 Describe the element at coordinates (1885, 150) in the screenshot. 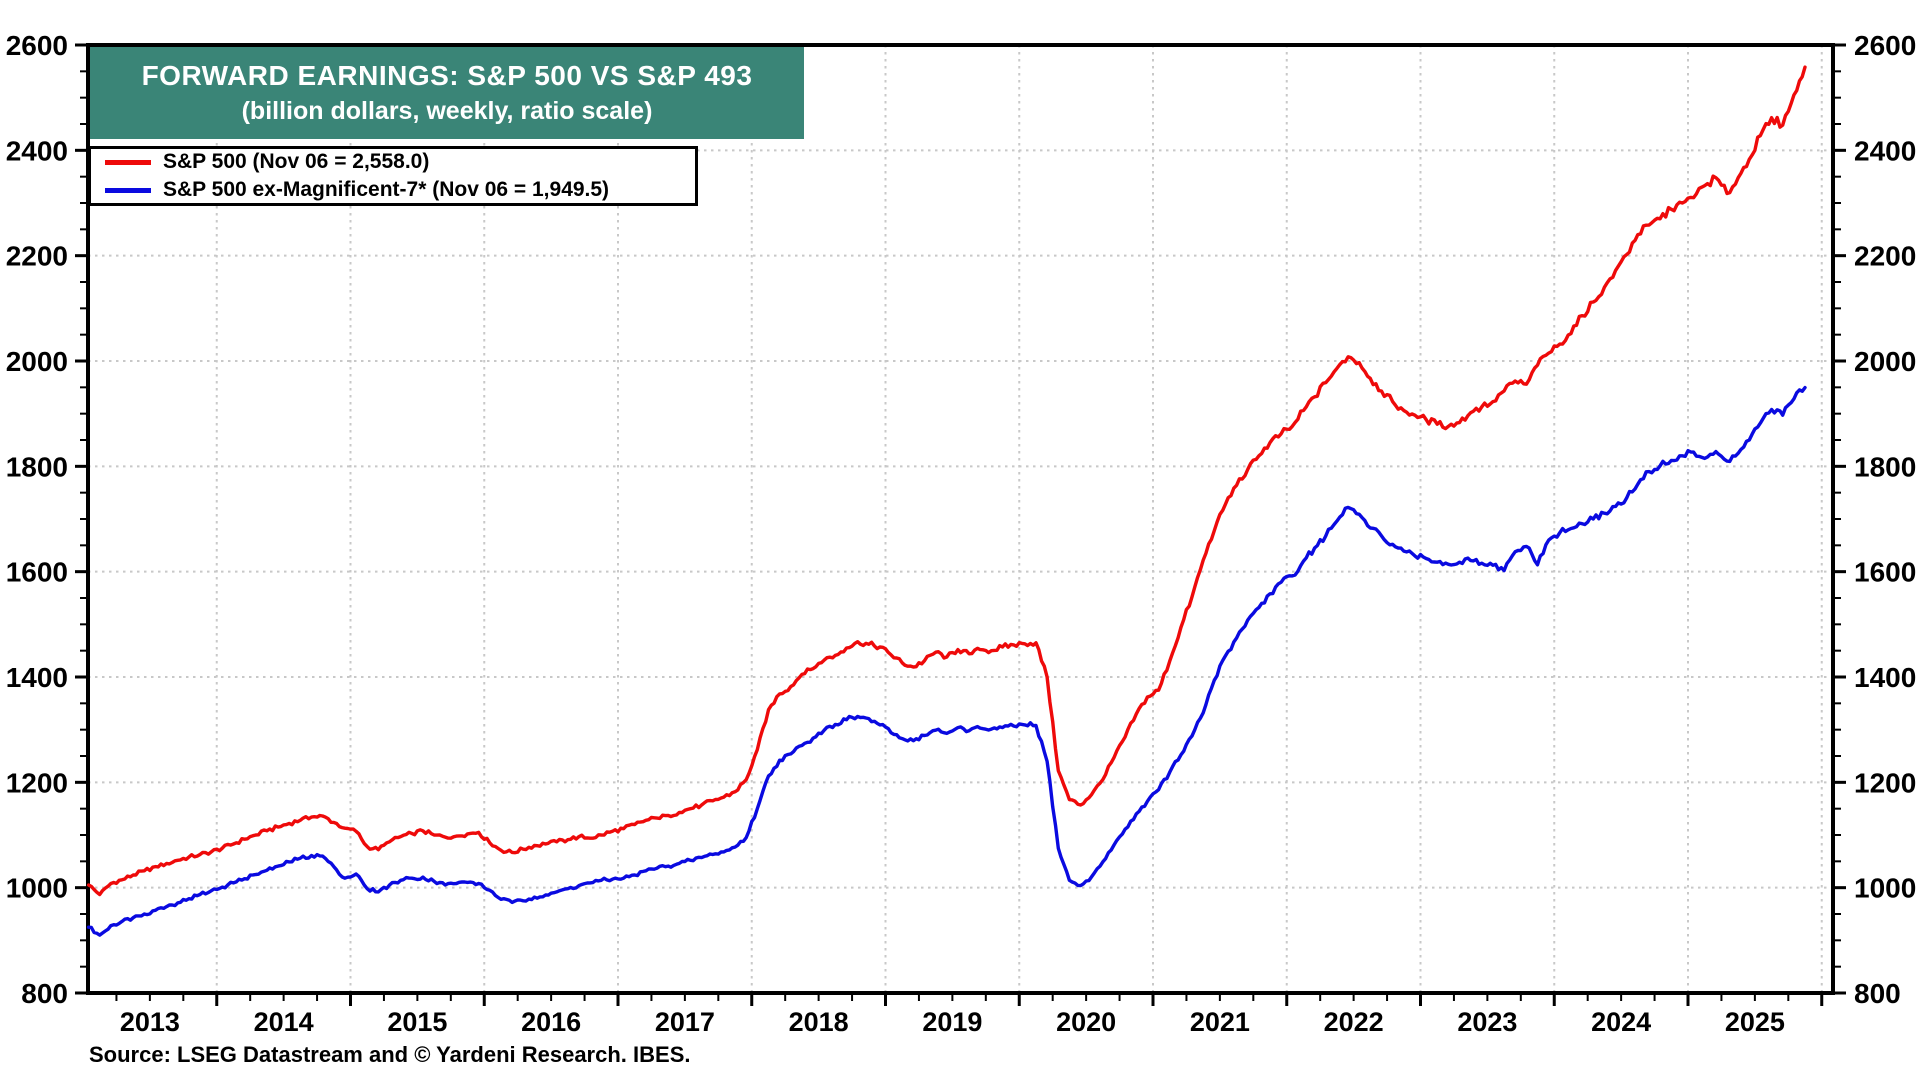

I see `y-axis-label-right: 2400` at that location.